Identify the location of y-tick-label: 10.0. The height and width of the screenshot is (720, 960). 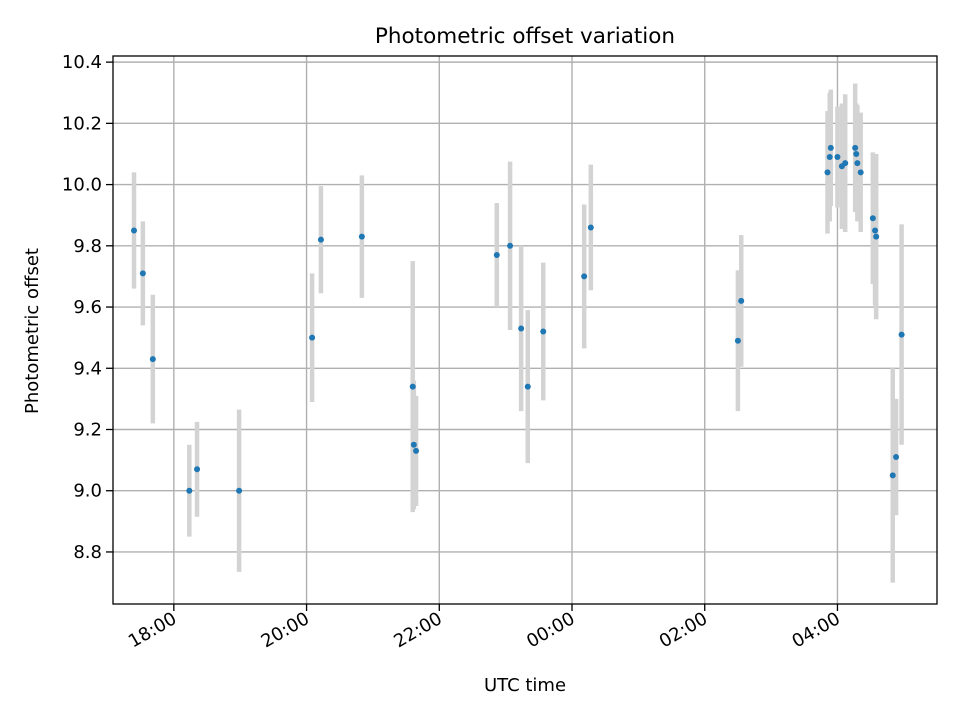
(82, 185).